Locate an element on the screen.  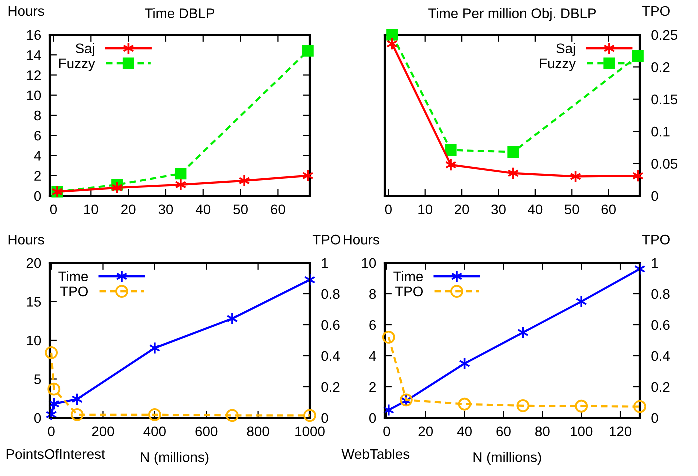
x-tick-label: 80 is located at coordinates (543, 431).